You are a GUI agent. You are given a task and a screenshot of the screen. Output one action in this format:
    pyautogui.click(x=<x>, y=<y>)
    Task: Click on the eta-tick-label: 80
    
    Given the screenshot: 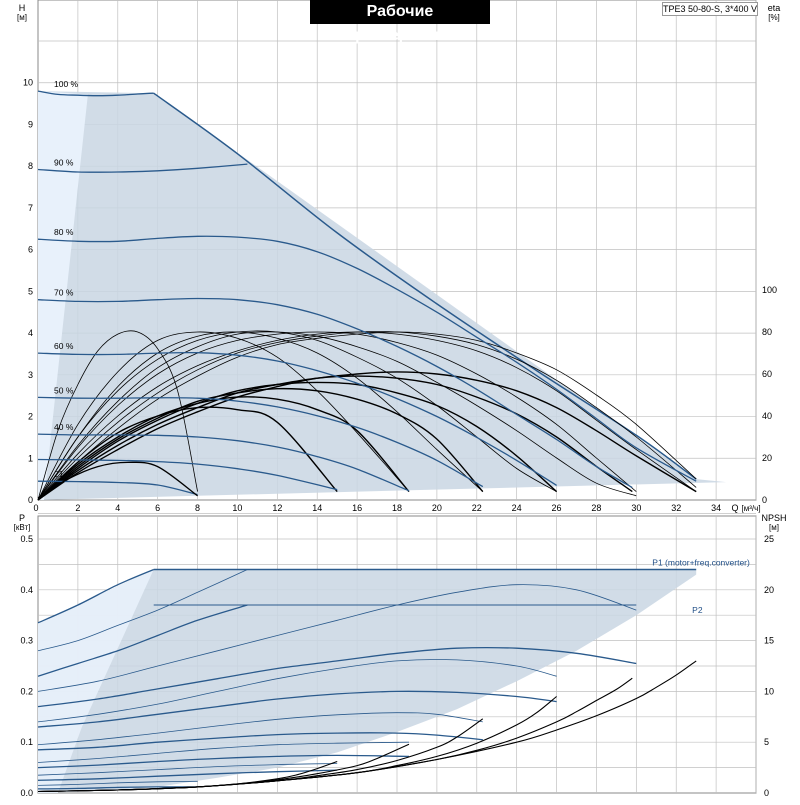 What is the action you would take?
    pyautogui.click(x=767, y=332)
    